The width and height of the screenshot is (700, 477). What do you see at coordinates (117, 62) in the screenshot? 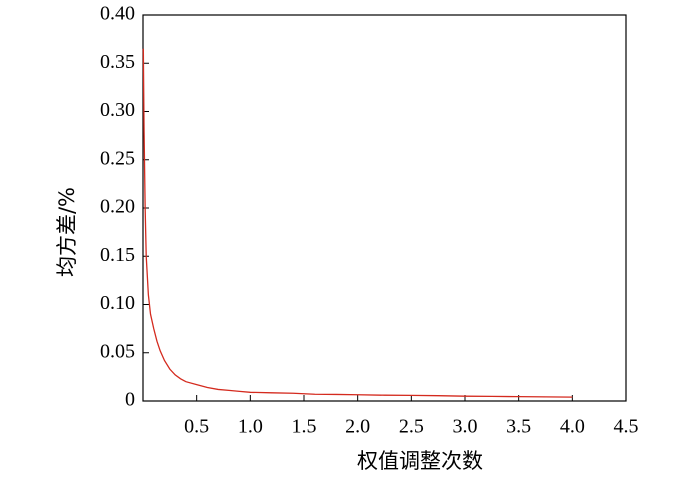
I see `y-tick-label: 0.35` at bounding box center [117, 62].